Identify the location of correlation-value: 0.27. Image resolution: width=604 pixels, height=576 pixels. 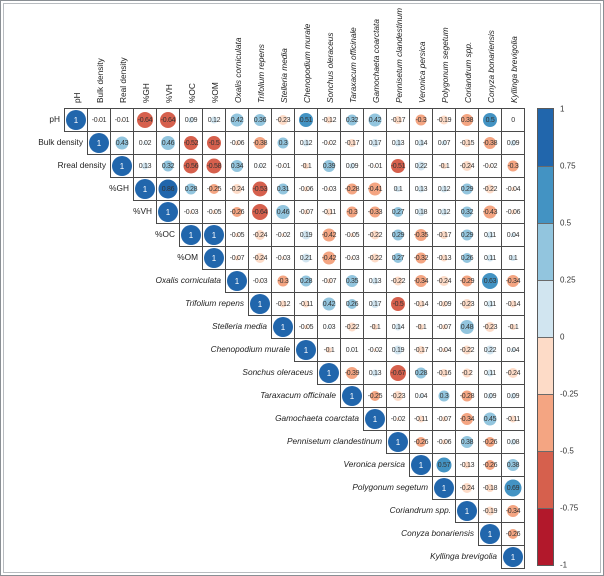
(398, 212).